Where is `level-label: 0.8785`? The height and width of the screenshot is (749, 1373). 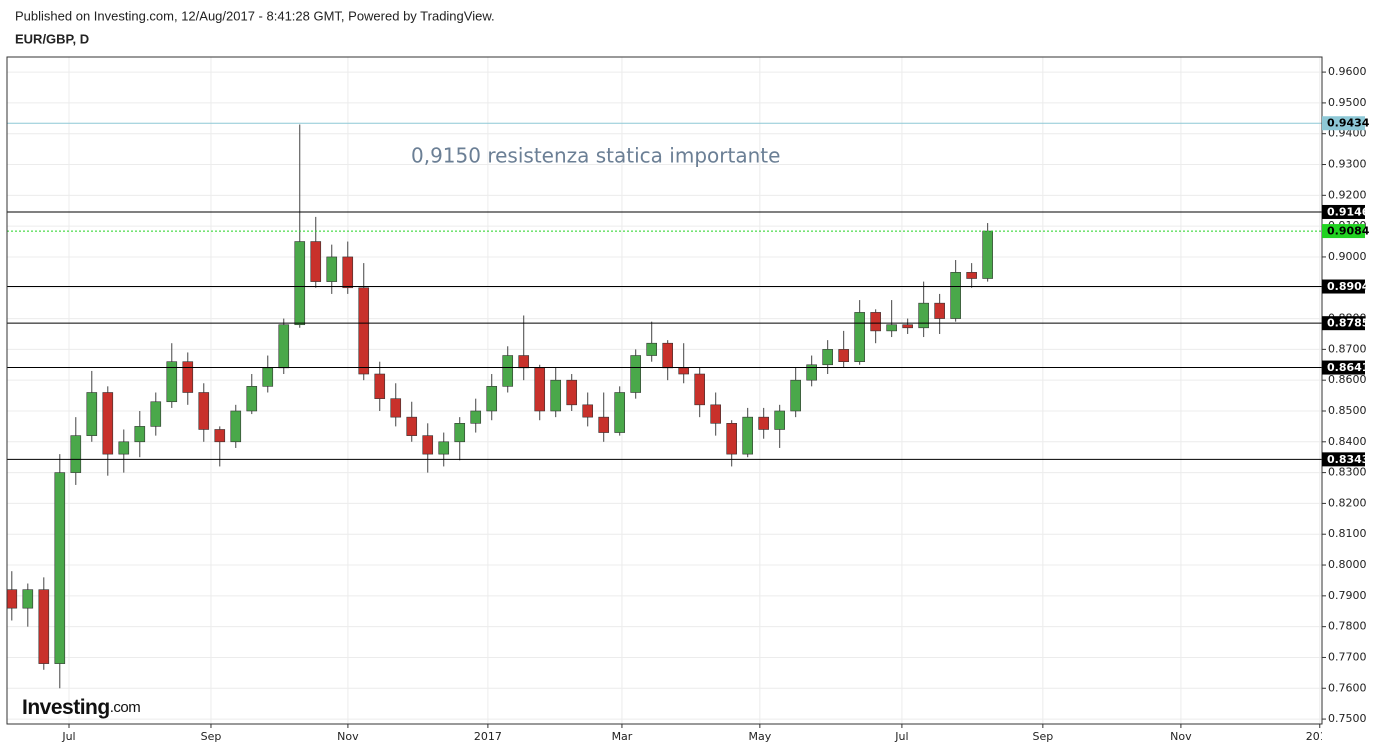 level-label: 0.8785 is located at coordinates (1348, 323).